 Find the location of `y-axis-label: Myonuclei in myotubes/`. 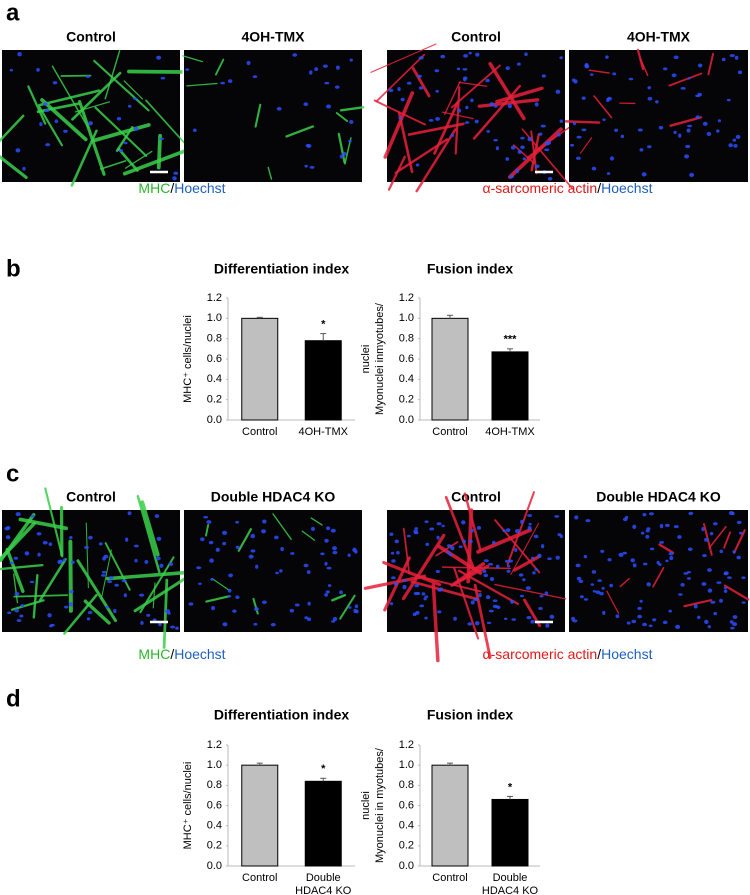

y-axis-label: Myonuclei in myotubes/ is located at coordinates (380, 805).